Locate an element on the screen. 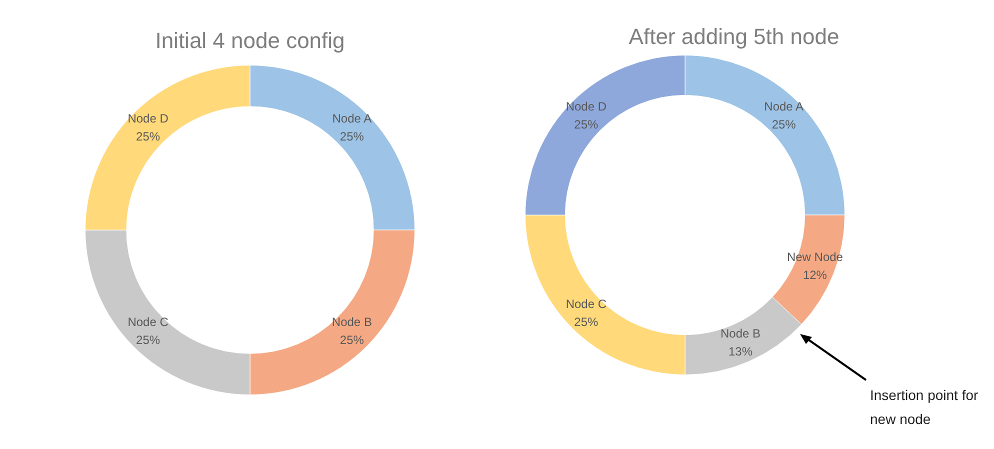  text: Insertion point for new node is located at coordinates (925, 407).